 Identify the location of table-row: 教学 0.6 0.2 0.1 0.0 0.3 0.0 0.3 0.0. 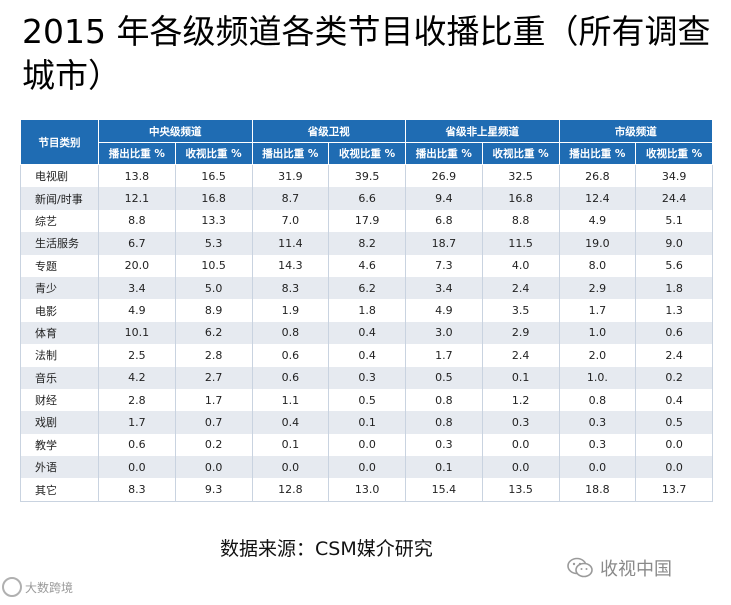
(366, 445).